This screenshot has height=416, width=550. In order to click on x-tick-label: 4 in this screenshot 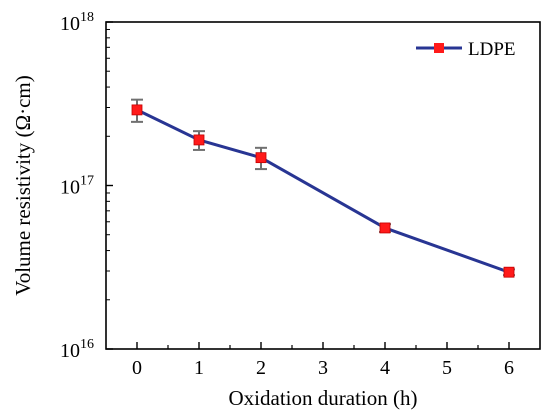, I will do `click(385, 368)`.